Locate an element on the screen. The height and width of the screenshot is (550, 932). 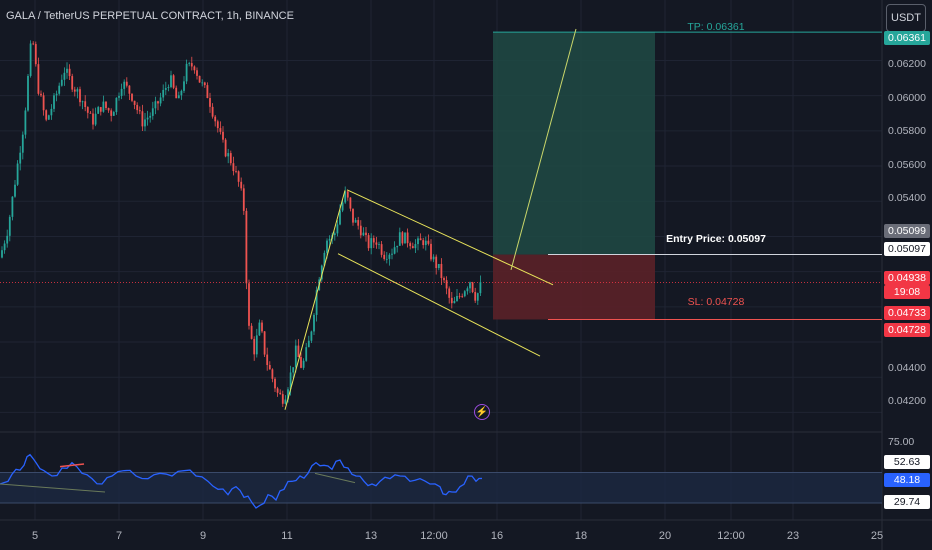
stop-loss-zone is located at coordinates (574, 287).